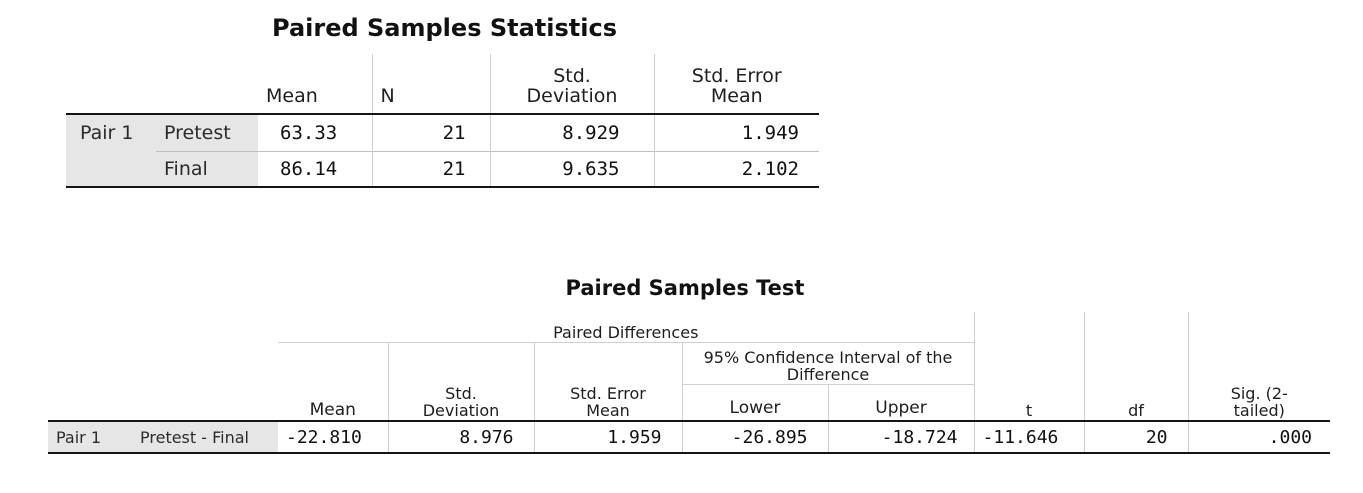 Image resolution: width=1363 pixels, height=493 pixels. What do you see at coordinates (207, 132) in the screenshot?
I see `stats-row-label: Pretest` at bounding box center [207, 132].